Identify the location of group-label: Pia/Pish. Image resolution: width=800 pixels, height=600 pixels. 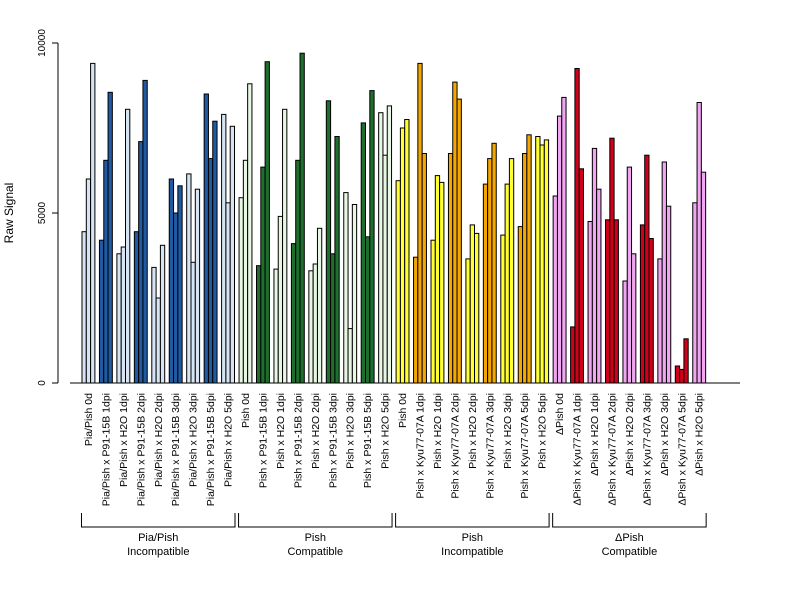
(158, 538).